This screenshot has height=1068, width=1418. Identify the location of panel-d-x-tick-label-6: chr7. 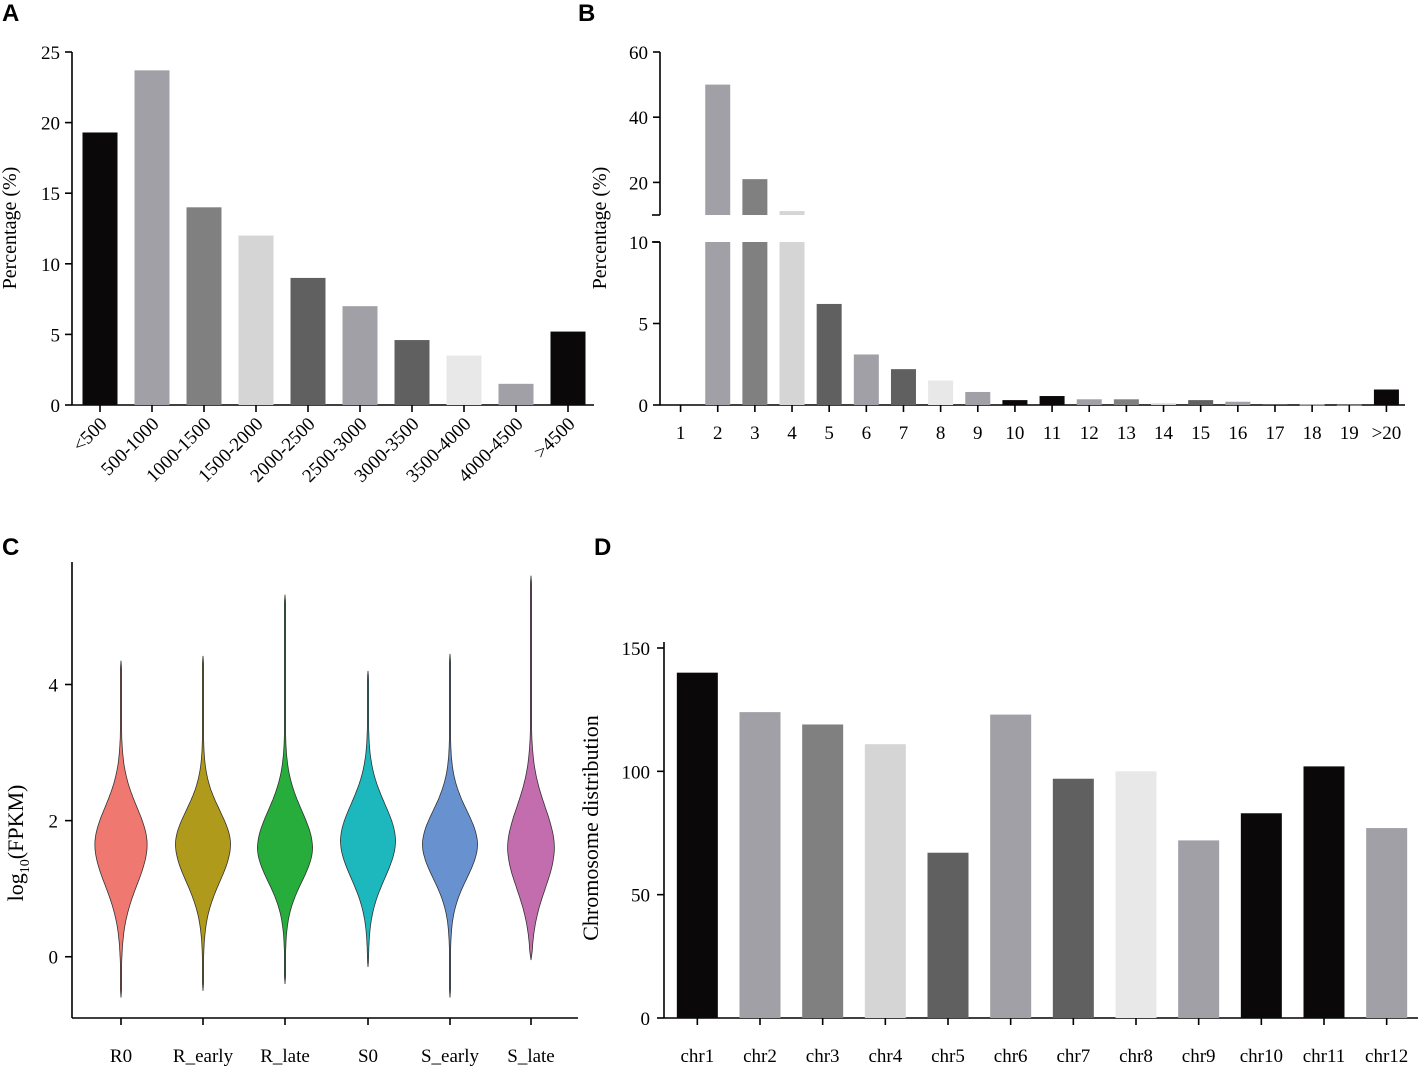
(1073, 1056).